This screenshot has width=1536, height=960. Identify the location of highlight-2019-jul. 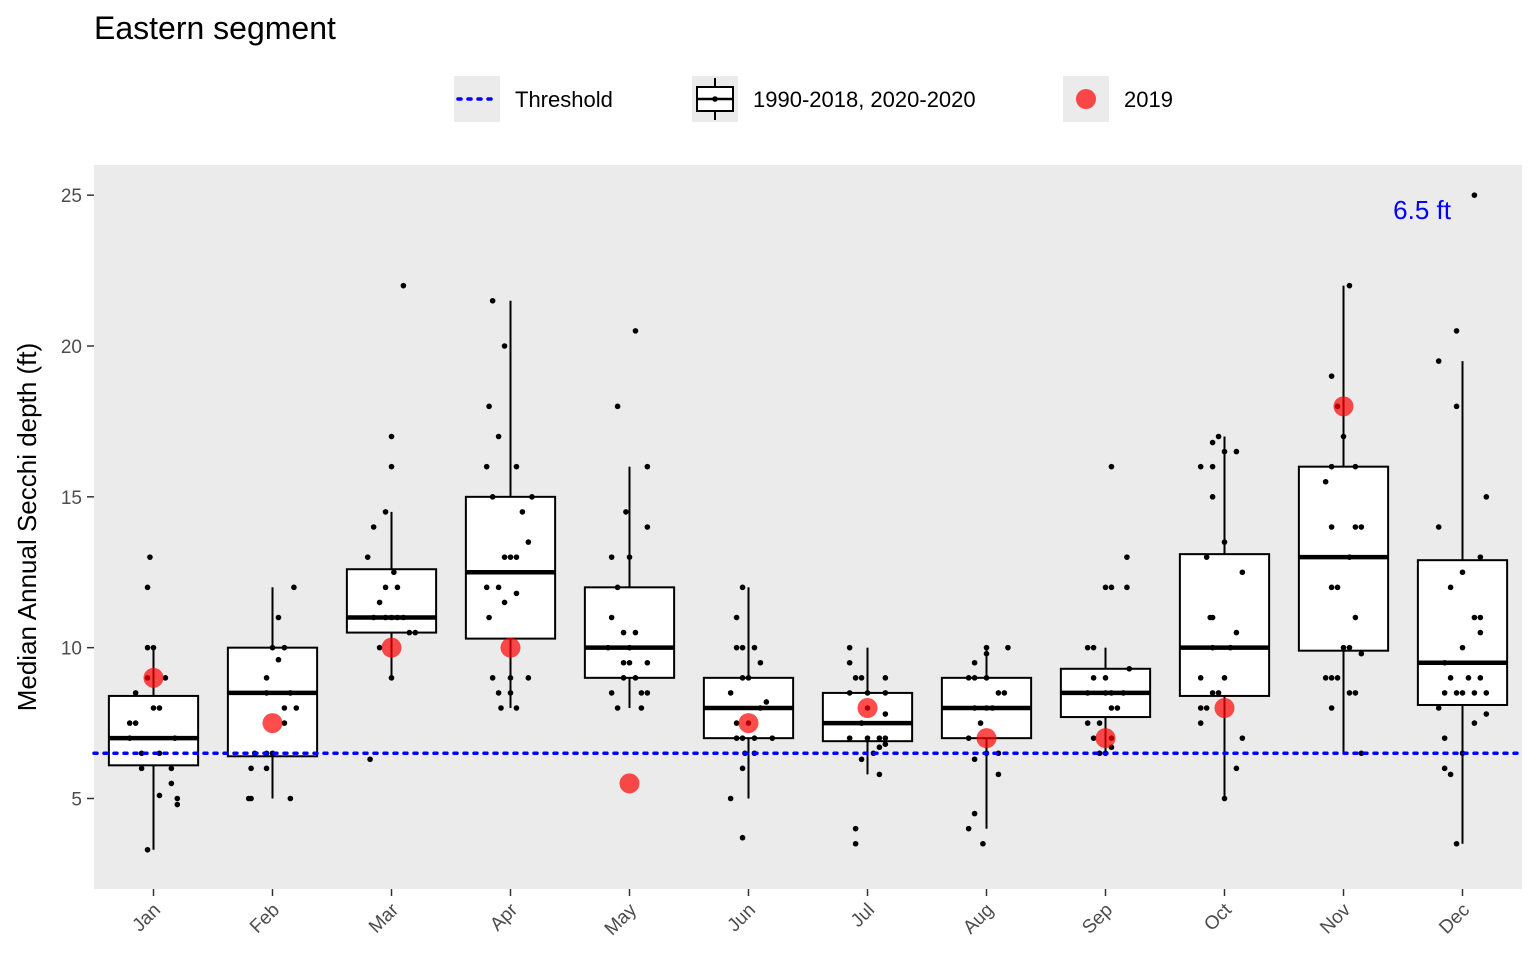
(867, 708).